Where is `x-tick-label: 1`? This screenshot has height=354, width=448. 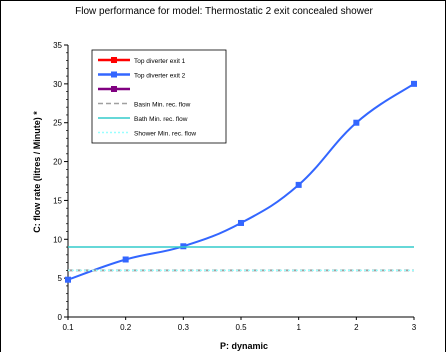 x-tick-label: 1 is located at coordinates (298, 327).